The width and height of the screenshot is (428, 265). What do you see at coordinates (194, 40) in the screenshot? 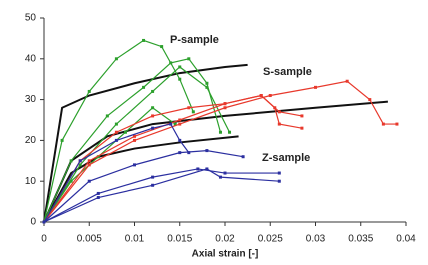
I see `annotation: P-sample` at bounding box center [194, 40].